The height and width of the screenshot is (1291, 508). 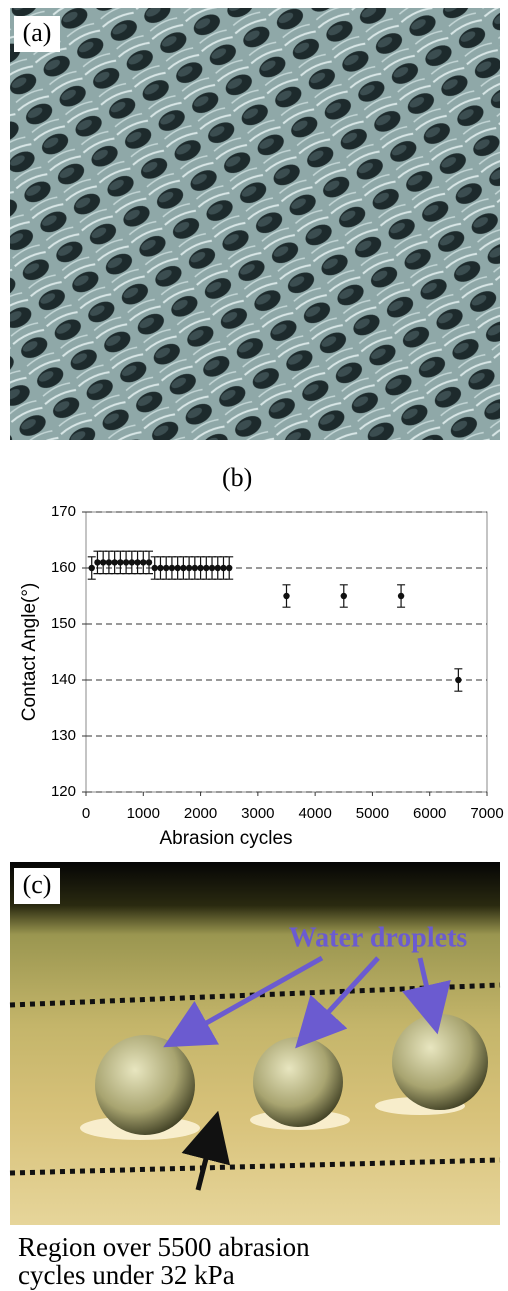 What do you see at coordinates (237, 477) in the screenshot?
I see `panel-label: (b)` at bounding box center [237, 477].